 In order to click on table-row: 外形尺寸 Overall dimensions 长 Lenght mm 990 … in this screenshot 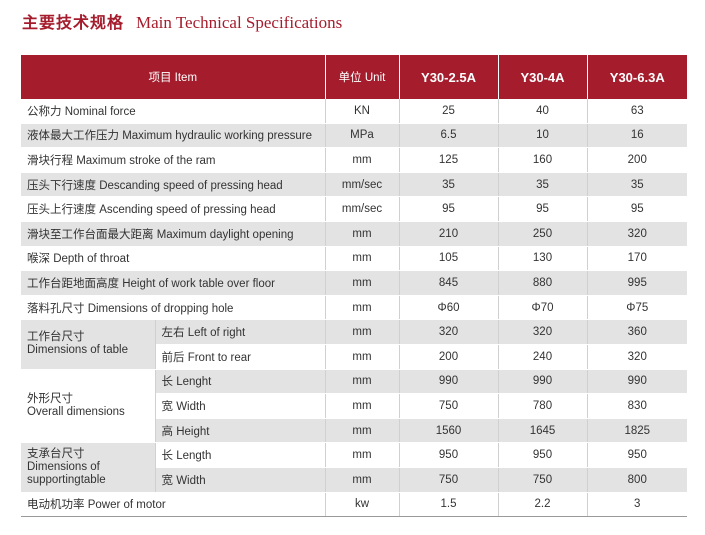, I will do `click(354, 406)`.